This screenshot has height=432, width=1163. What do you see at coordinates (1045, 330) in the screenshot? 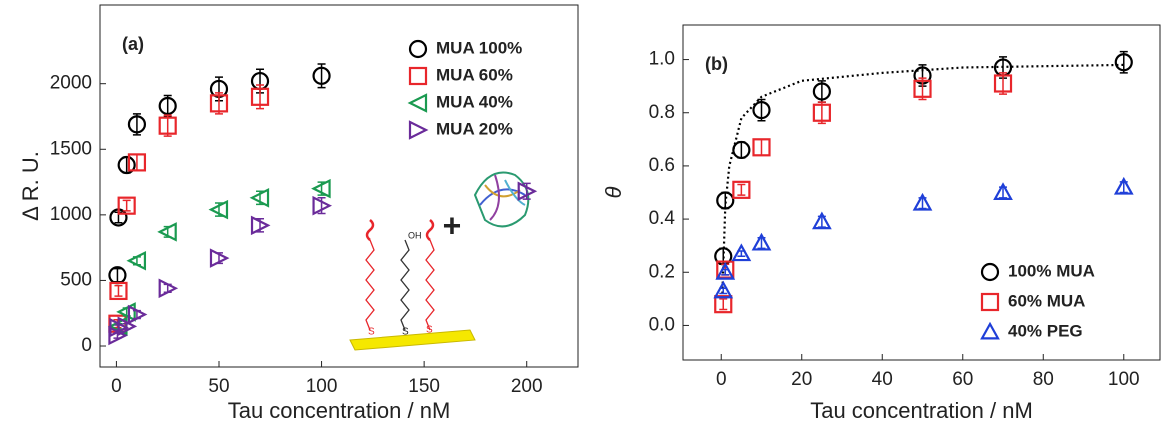
I see `legend-label: 40% PEG` at bounding box center [1045, 330].